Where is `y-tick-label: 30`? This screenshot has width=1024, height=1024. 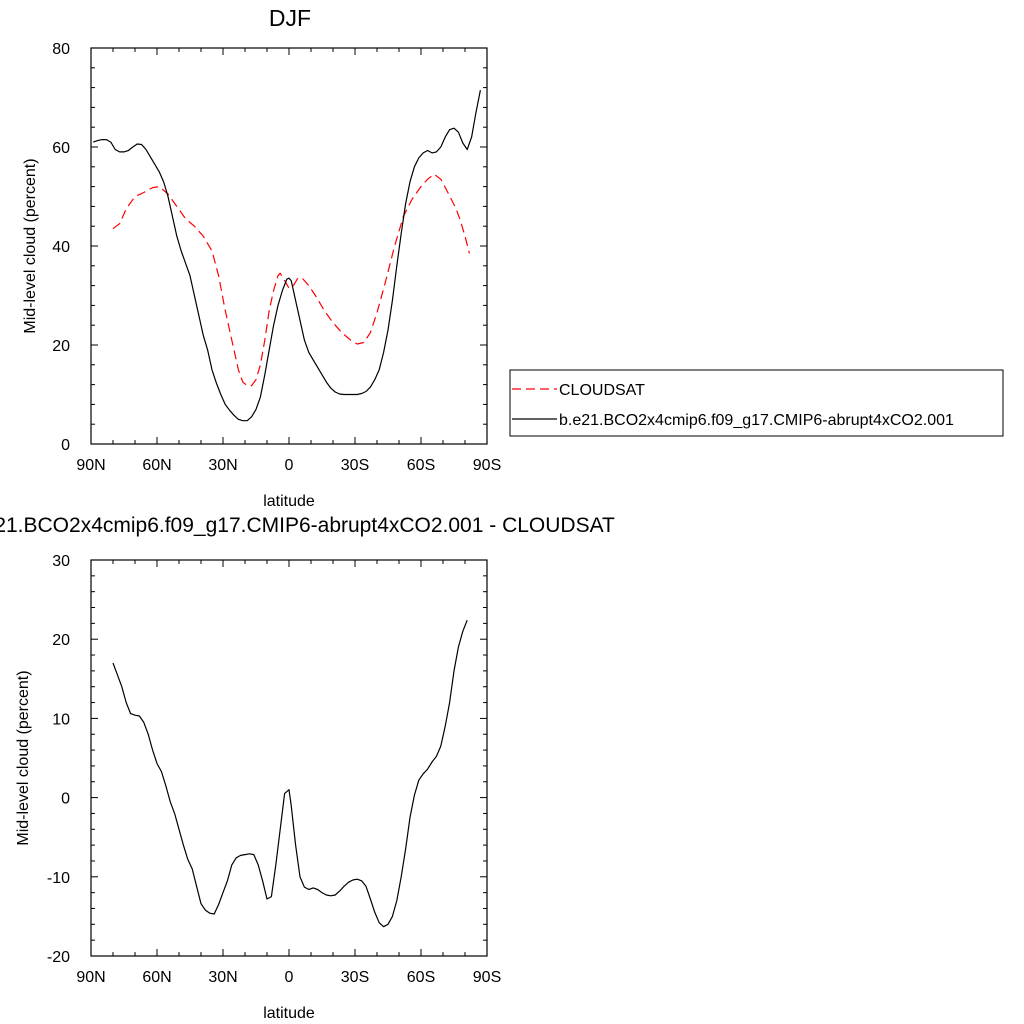
y-tick-label: 30 is located at coordinates (61, 561).